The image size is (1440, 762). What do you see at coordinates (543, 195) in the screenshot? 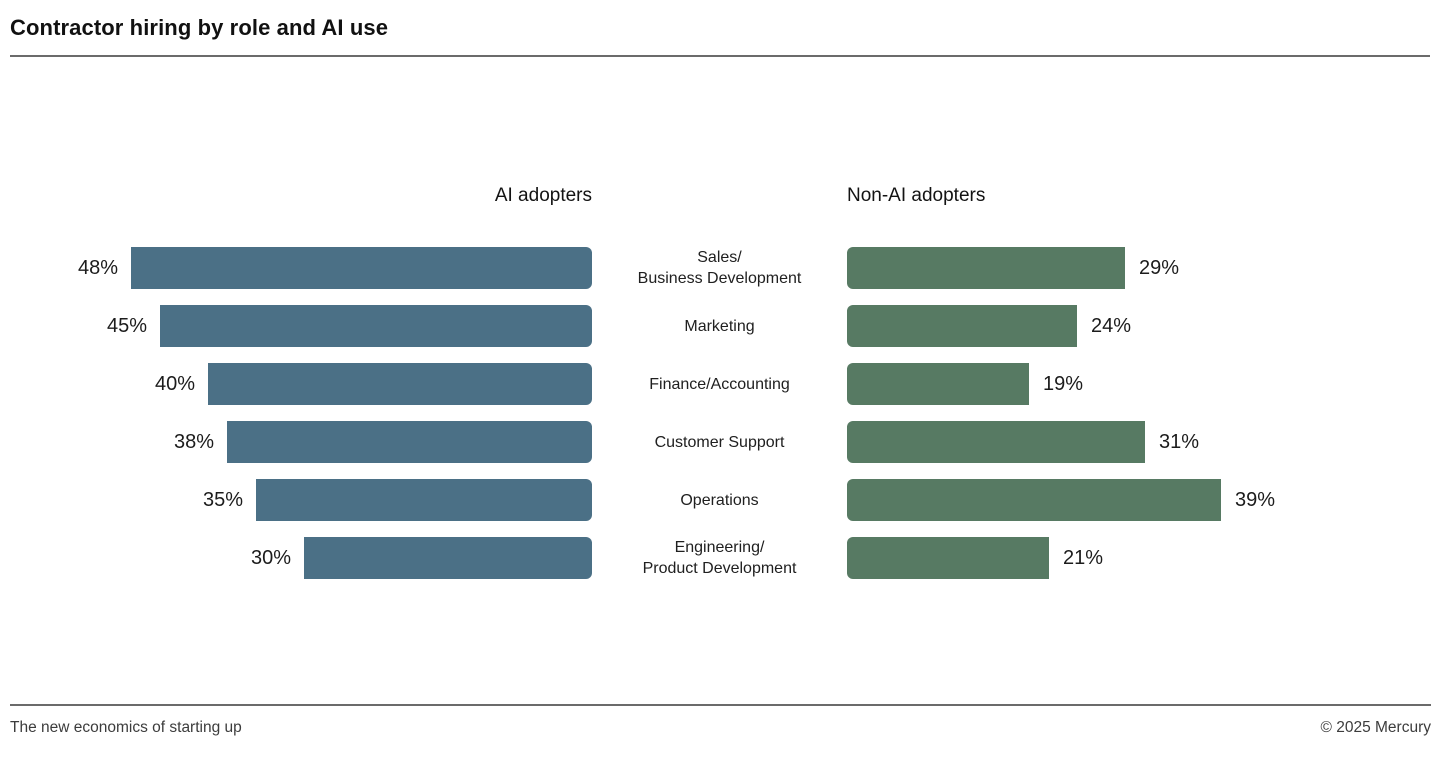
I see `ai-adopters-header: AI adopters` at bounding box center [543, 195].